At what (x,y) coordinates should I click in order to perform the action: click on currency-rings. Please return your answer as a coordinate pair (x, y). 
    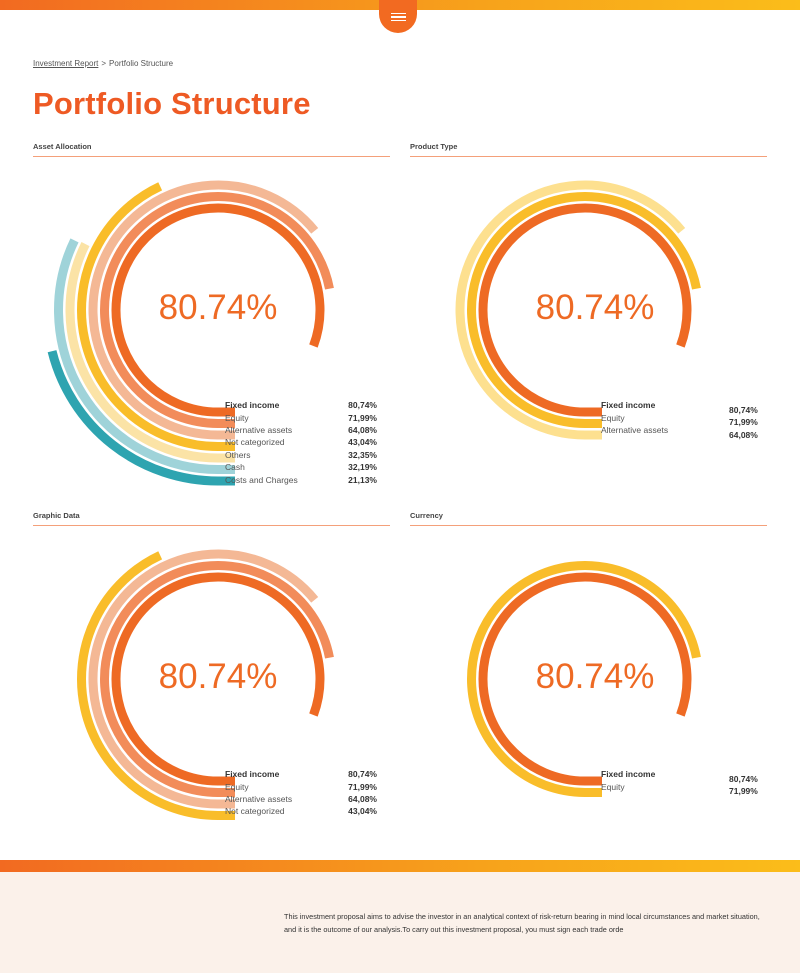
    Looking at the image, I should click on (584, 679).